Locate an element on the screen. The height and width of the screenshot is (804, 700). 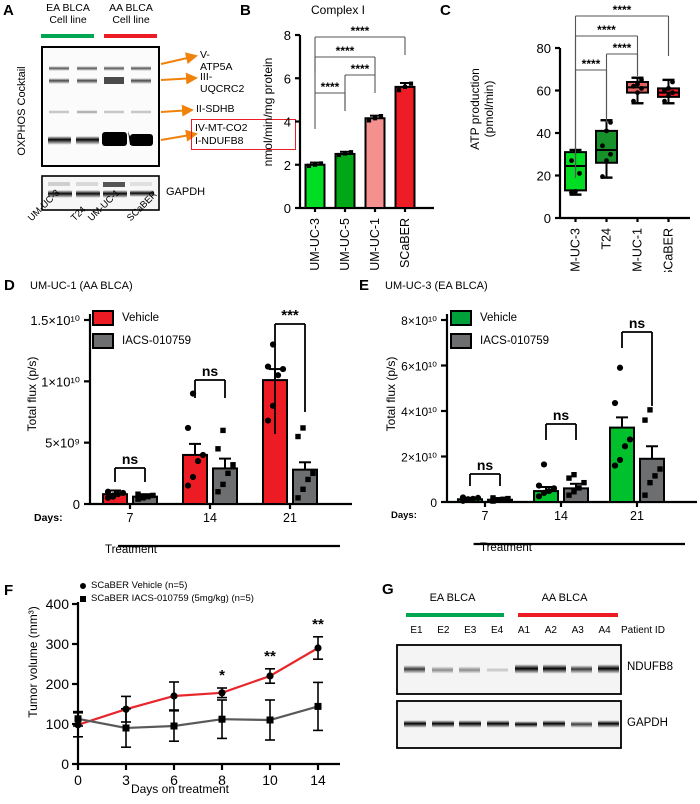
y-tick-label: 6×10¹⁰ is located at coordinates (419, 367).